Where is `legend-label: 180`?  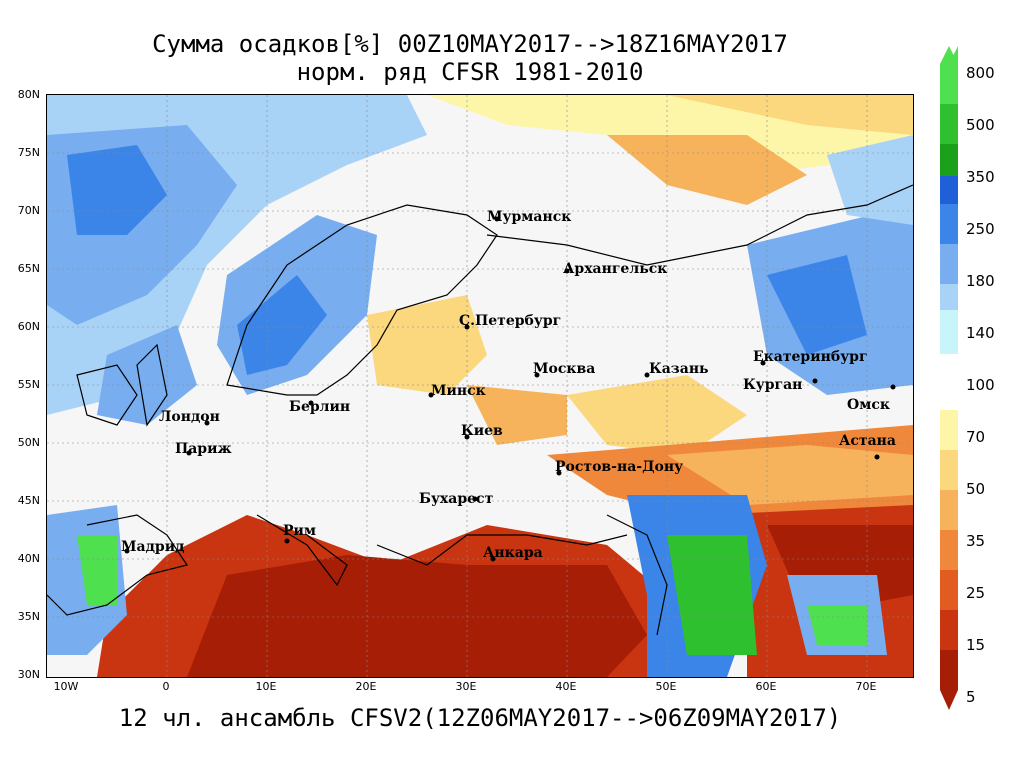
legend-label: 180 is located at coordinates (980, 281).